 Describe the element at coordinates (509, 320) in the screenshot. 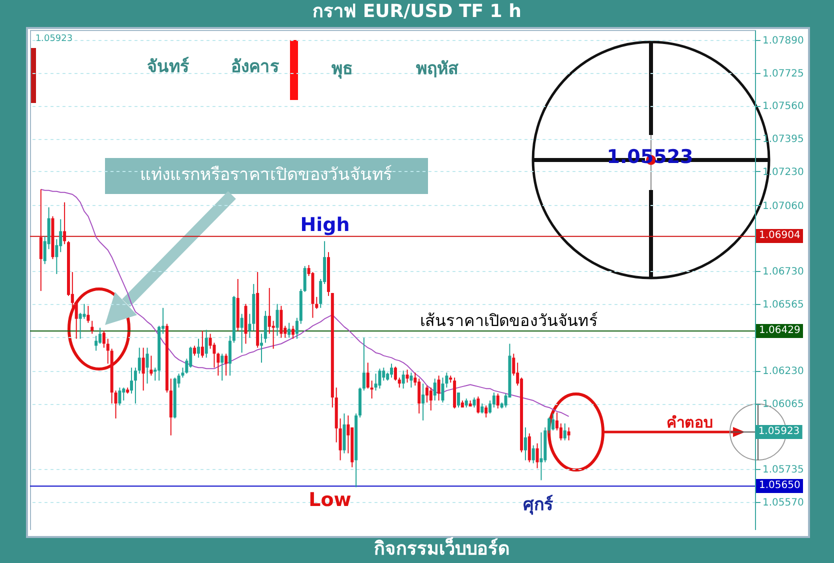

I see `annotation: เส้นราคาเปิดของวันจันทร์` at that location.